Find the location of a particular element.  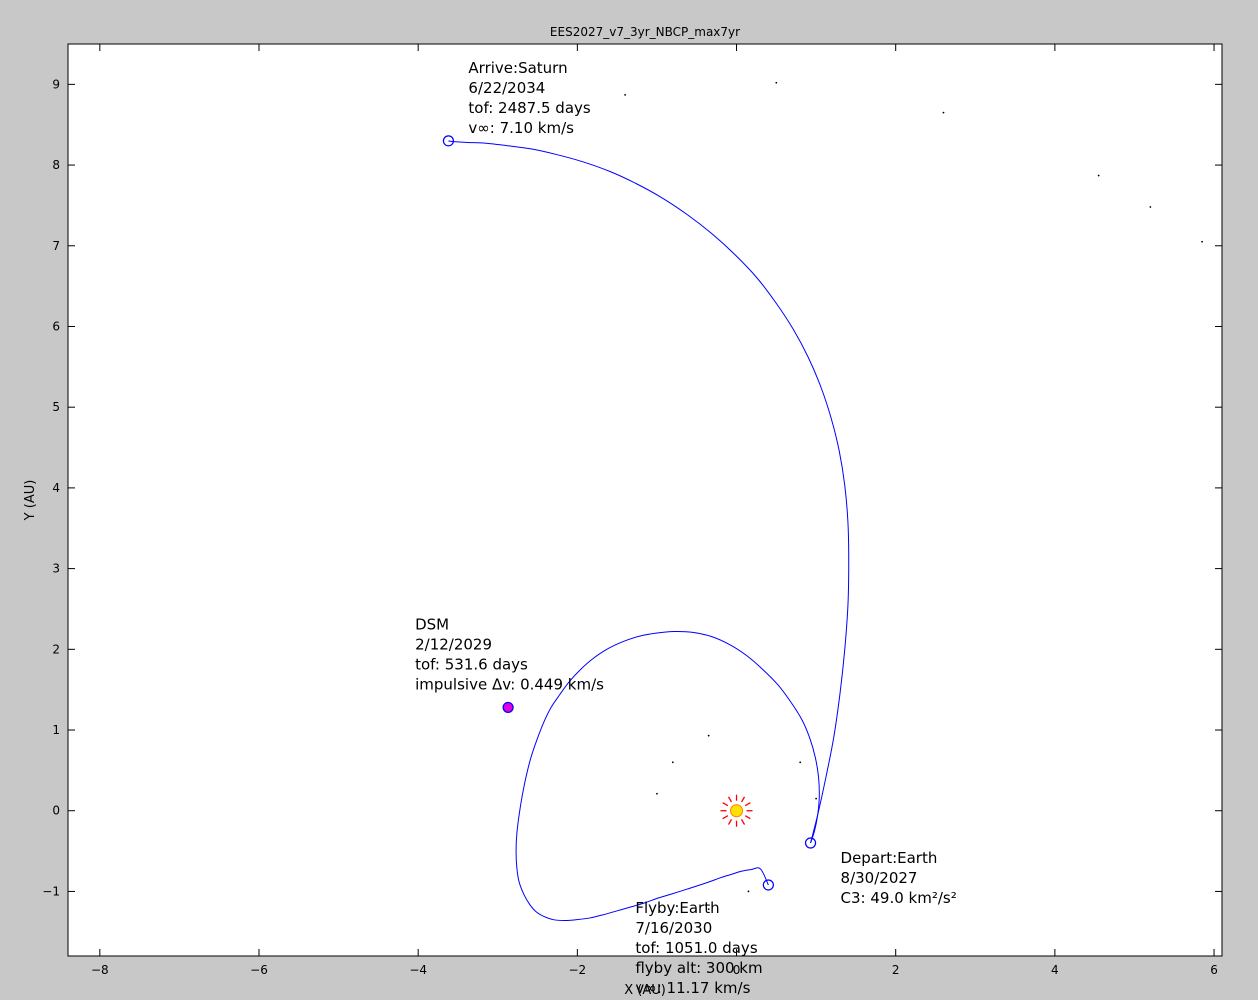

x-tick-label: −2 is located at coordinates (578, 970).